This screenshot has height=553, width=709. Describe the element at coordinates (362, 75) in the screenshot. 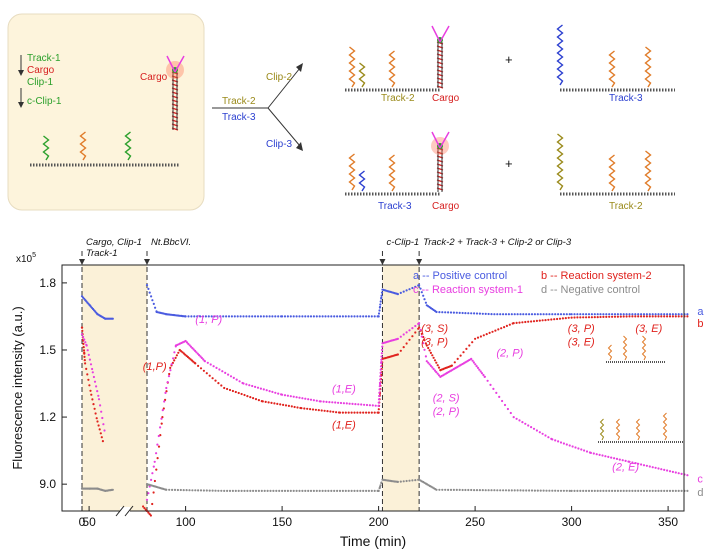

I see `track-2-strand` at that location.